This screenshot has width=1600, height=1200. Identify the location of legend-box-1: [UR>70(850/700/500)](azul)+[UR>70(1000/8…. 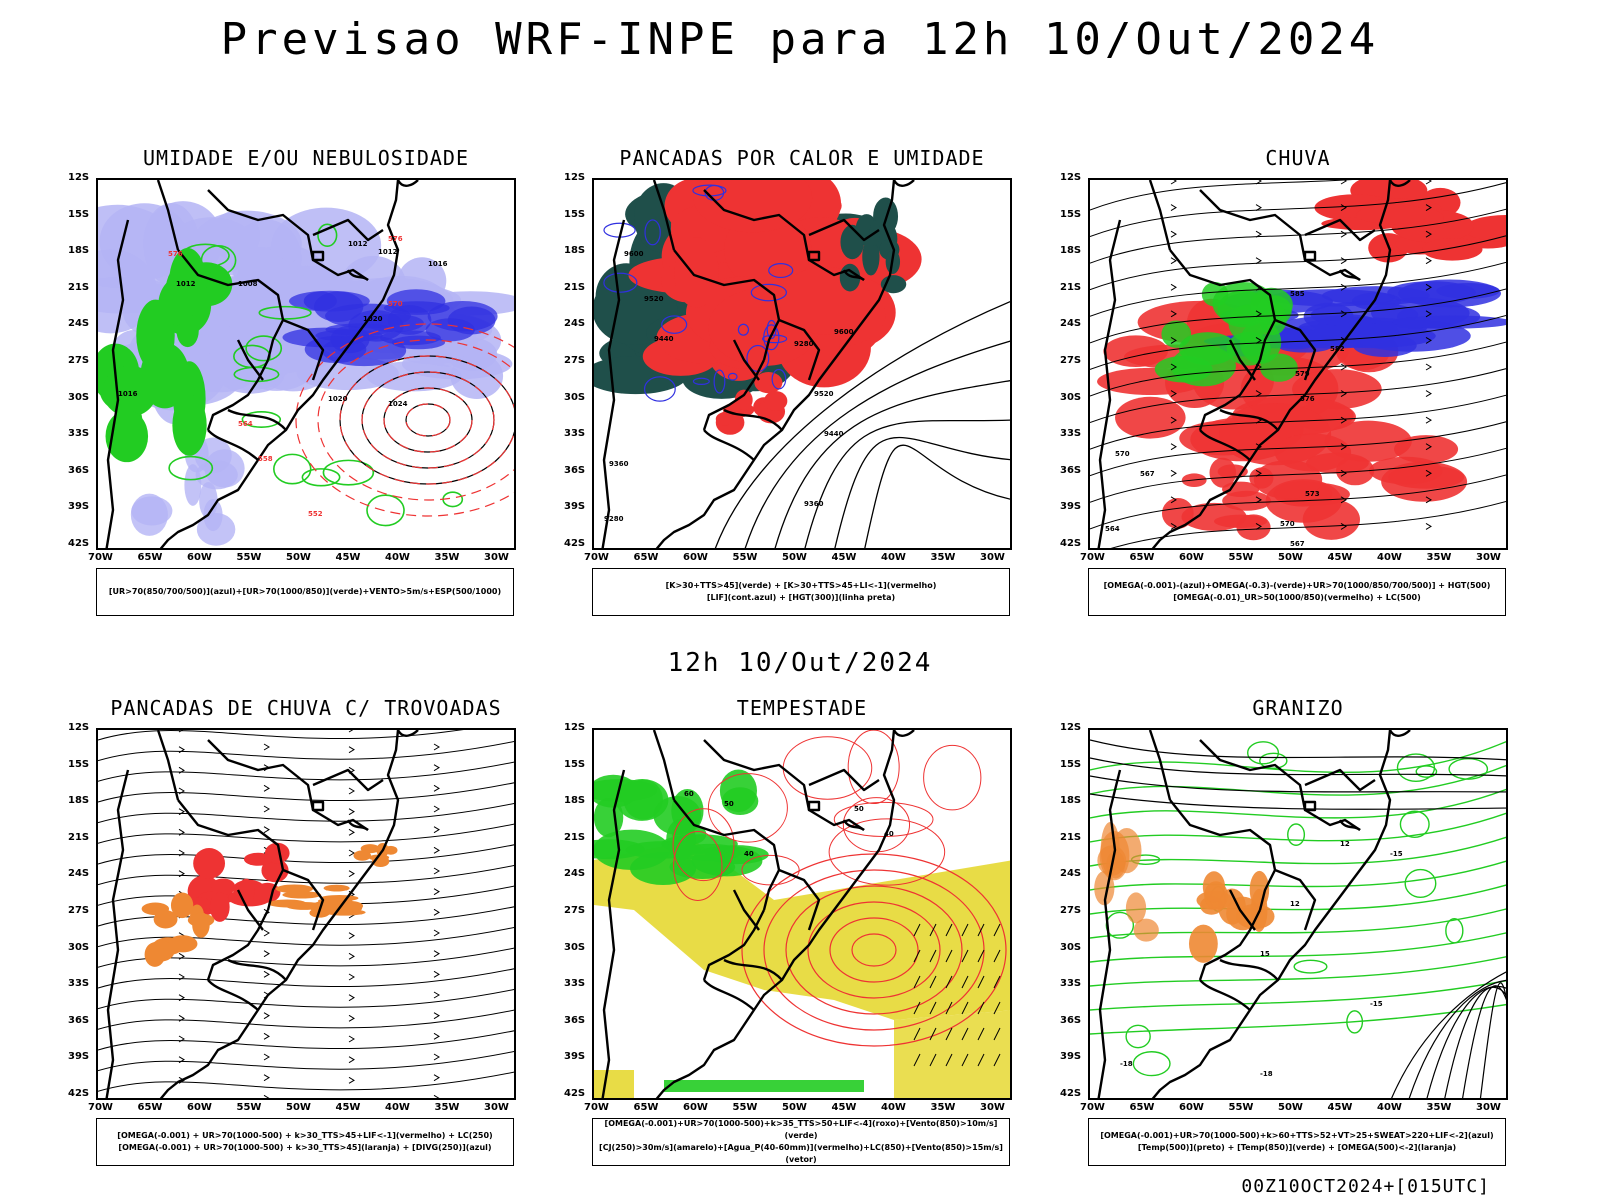
(305, 592).